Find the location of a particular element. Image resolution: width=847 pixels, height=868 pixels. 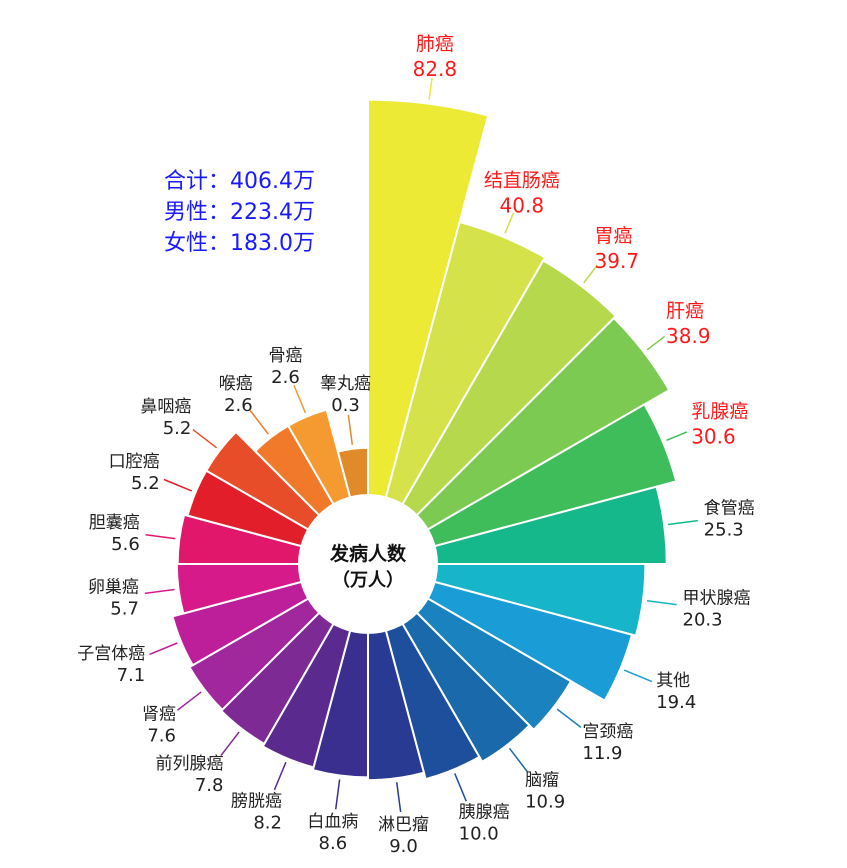

summary-female: 女性：183.0万 is located at coordinates (239, 243).